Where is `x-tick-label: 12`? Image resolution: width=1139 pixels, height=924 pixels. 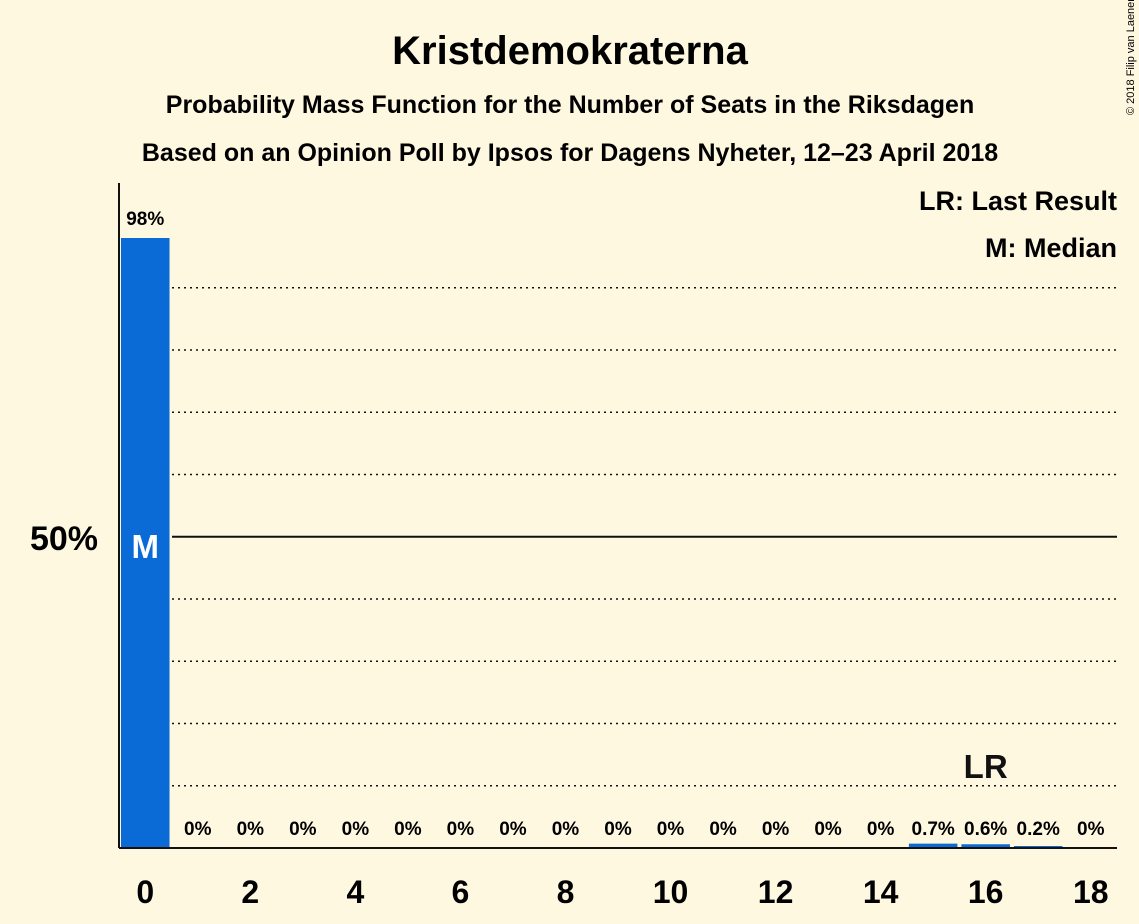 x-tick-label: 12 is located at coordinates (776, 892).